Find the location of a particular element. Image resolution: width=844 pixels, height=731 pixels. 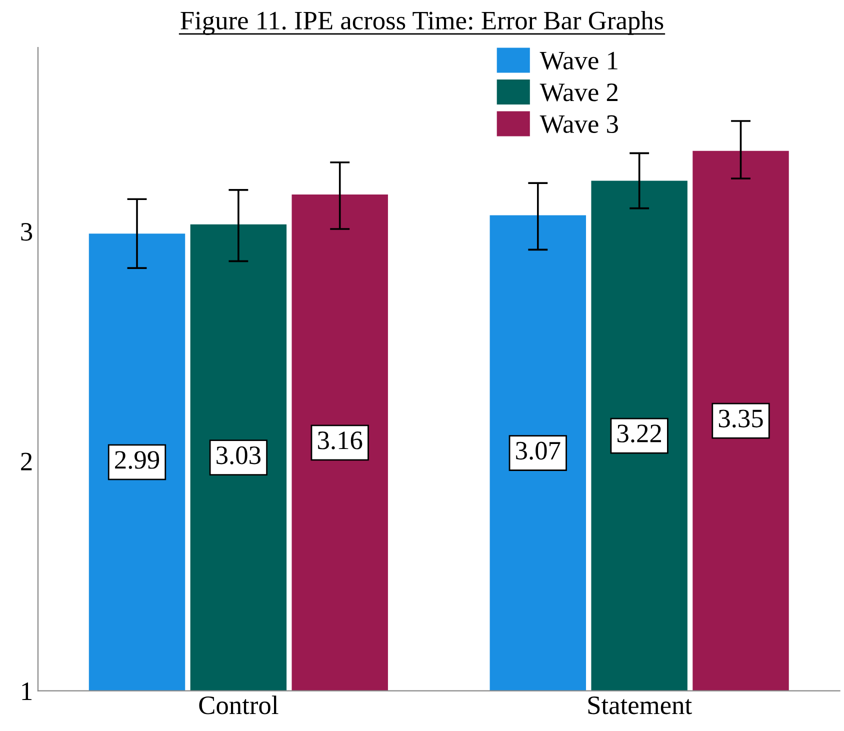

data-label: 3.16 is located at coordinates (340, 441).